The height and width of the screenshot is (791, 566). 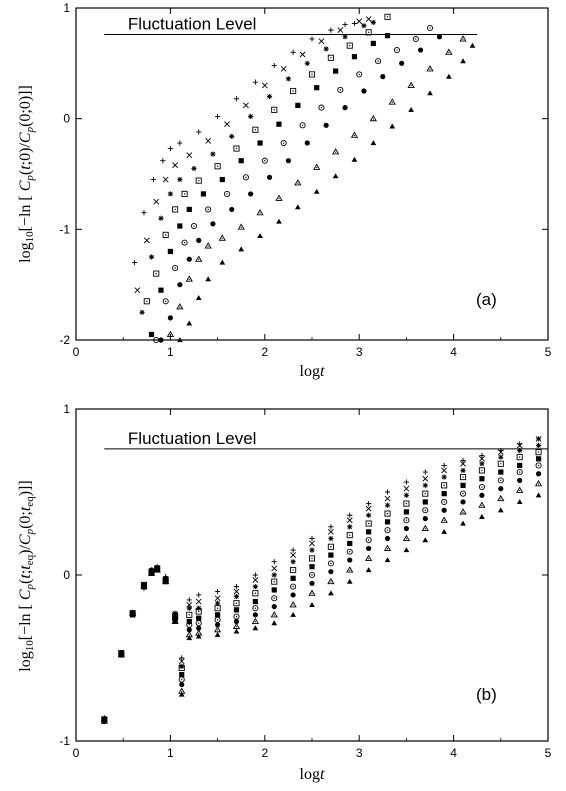 What do you see at coordinates (453, 753) in the screenshot?
I see `x-tick-label: 4` at bounding box center [453, 753].